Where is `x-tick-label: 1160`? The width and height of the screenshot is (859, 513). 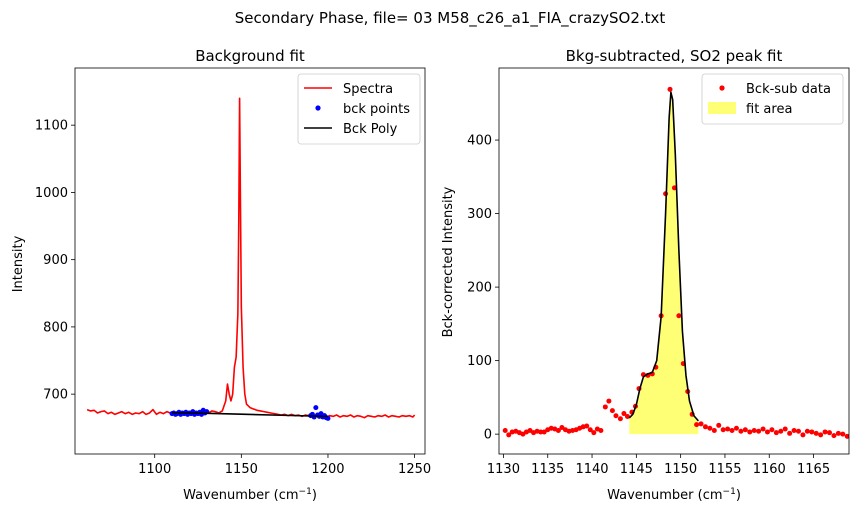
x-tick-label: 1160 is located at coordinates (769, 469).